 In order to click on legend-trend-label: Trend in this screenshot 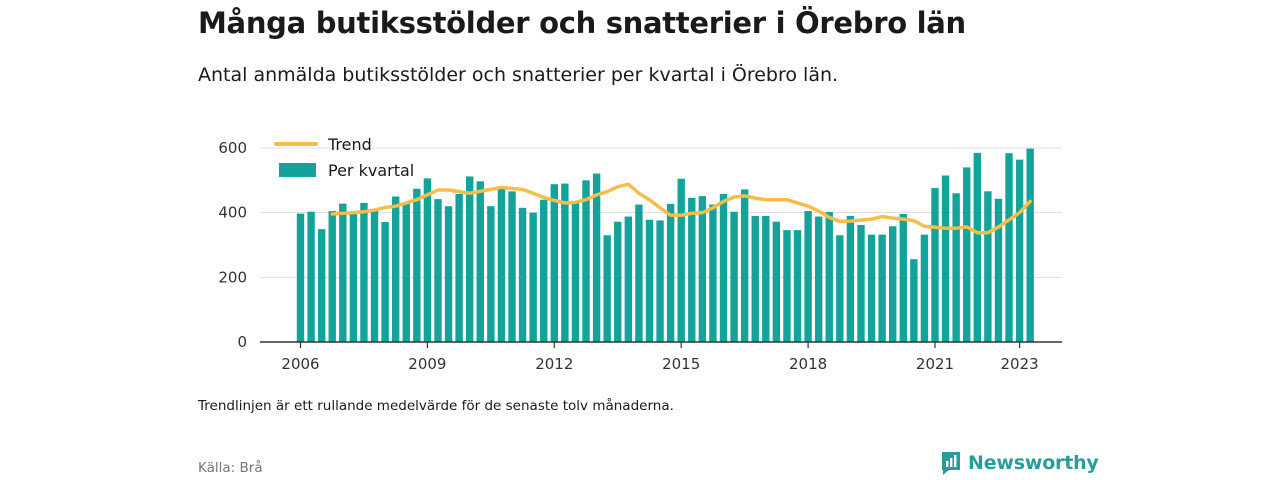, I will do `click(349, 144)`.